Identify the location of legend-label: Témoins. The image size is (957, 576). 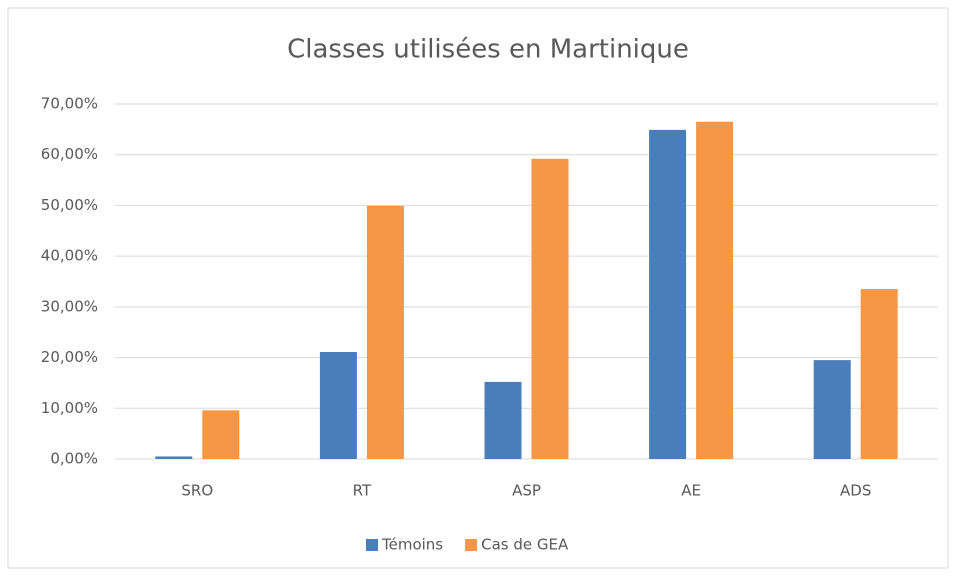
(412, 545).